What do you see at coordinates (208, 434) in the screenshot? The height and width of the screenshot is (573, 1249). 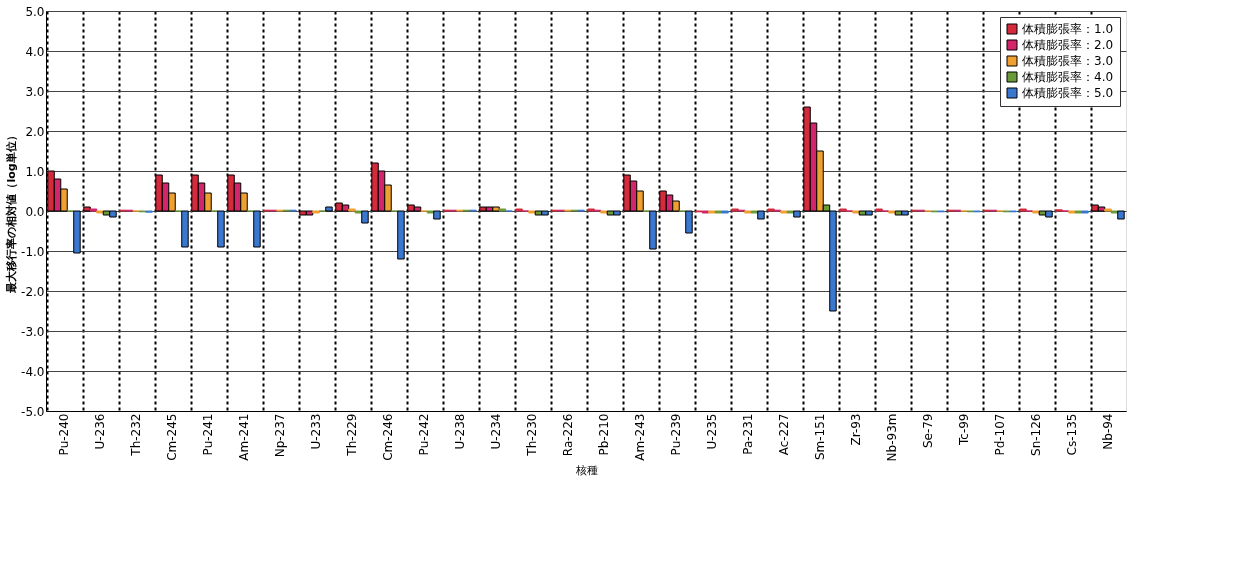 I see `x-tick-label: Pu-241` at bounding box center [208, 434].